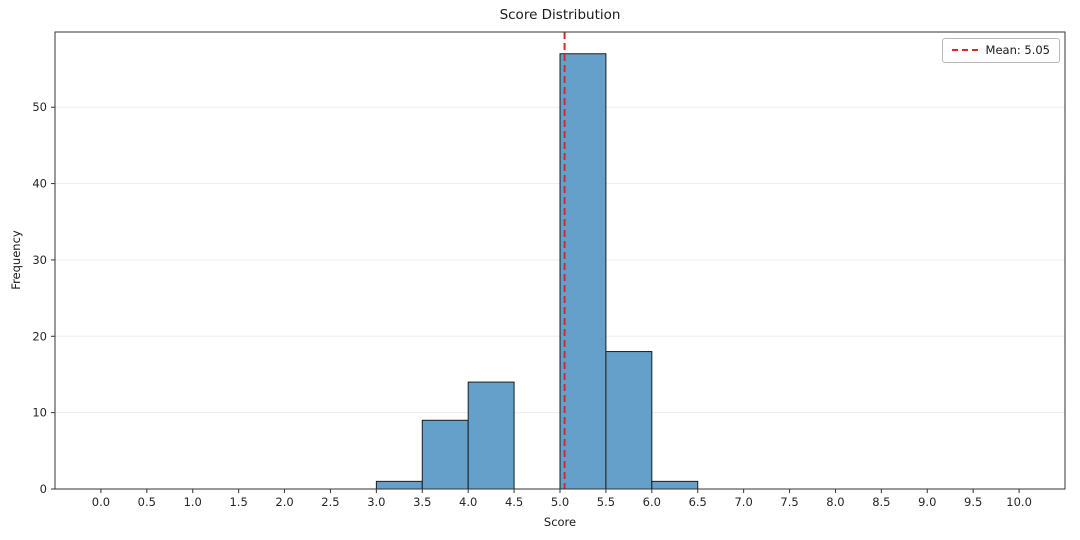 This screenshot has width=1080, height=540. I want to click on y-tick-label: 50, so click(39, 107).